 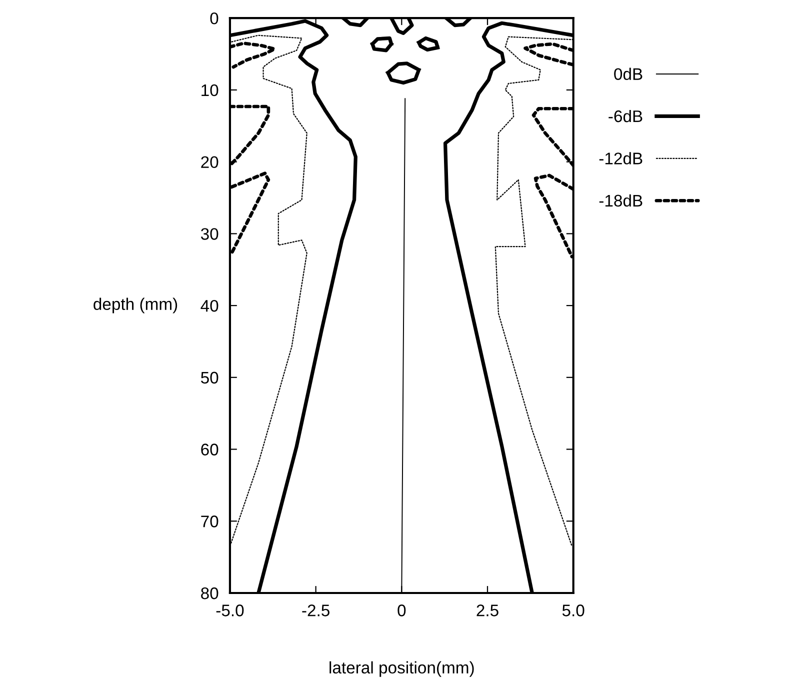 What do you see at coordinates (487, 610) in the screenshot?
I see `x-tick-label: 2.5` at bounding box center [487, 610].